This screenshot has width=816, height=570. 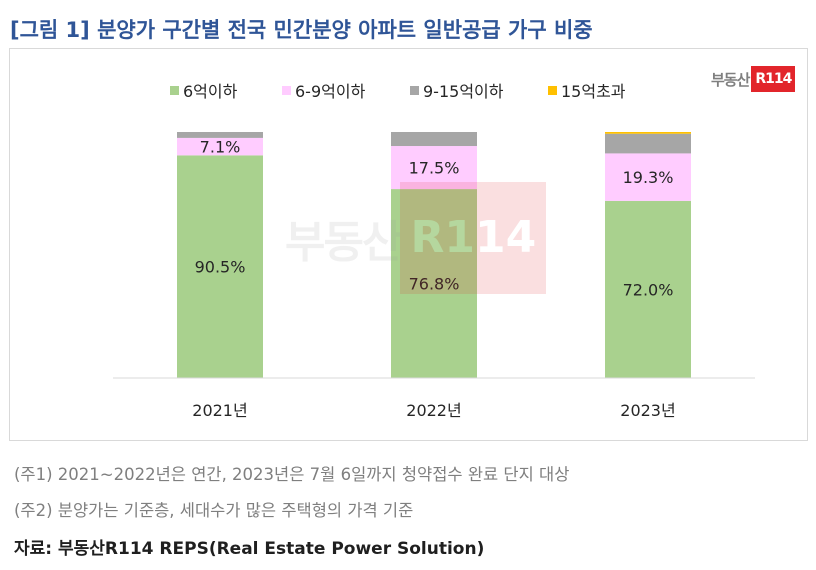 I want to click on data-label: 90.5%, so click(x=220, y=267).